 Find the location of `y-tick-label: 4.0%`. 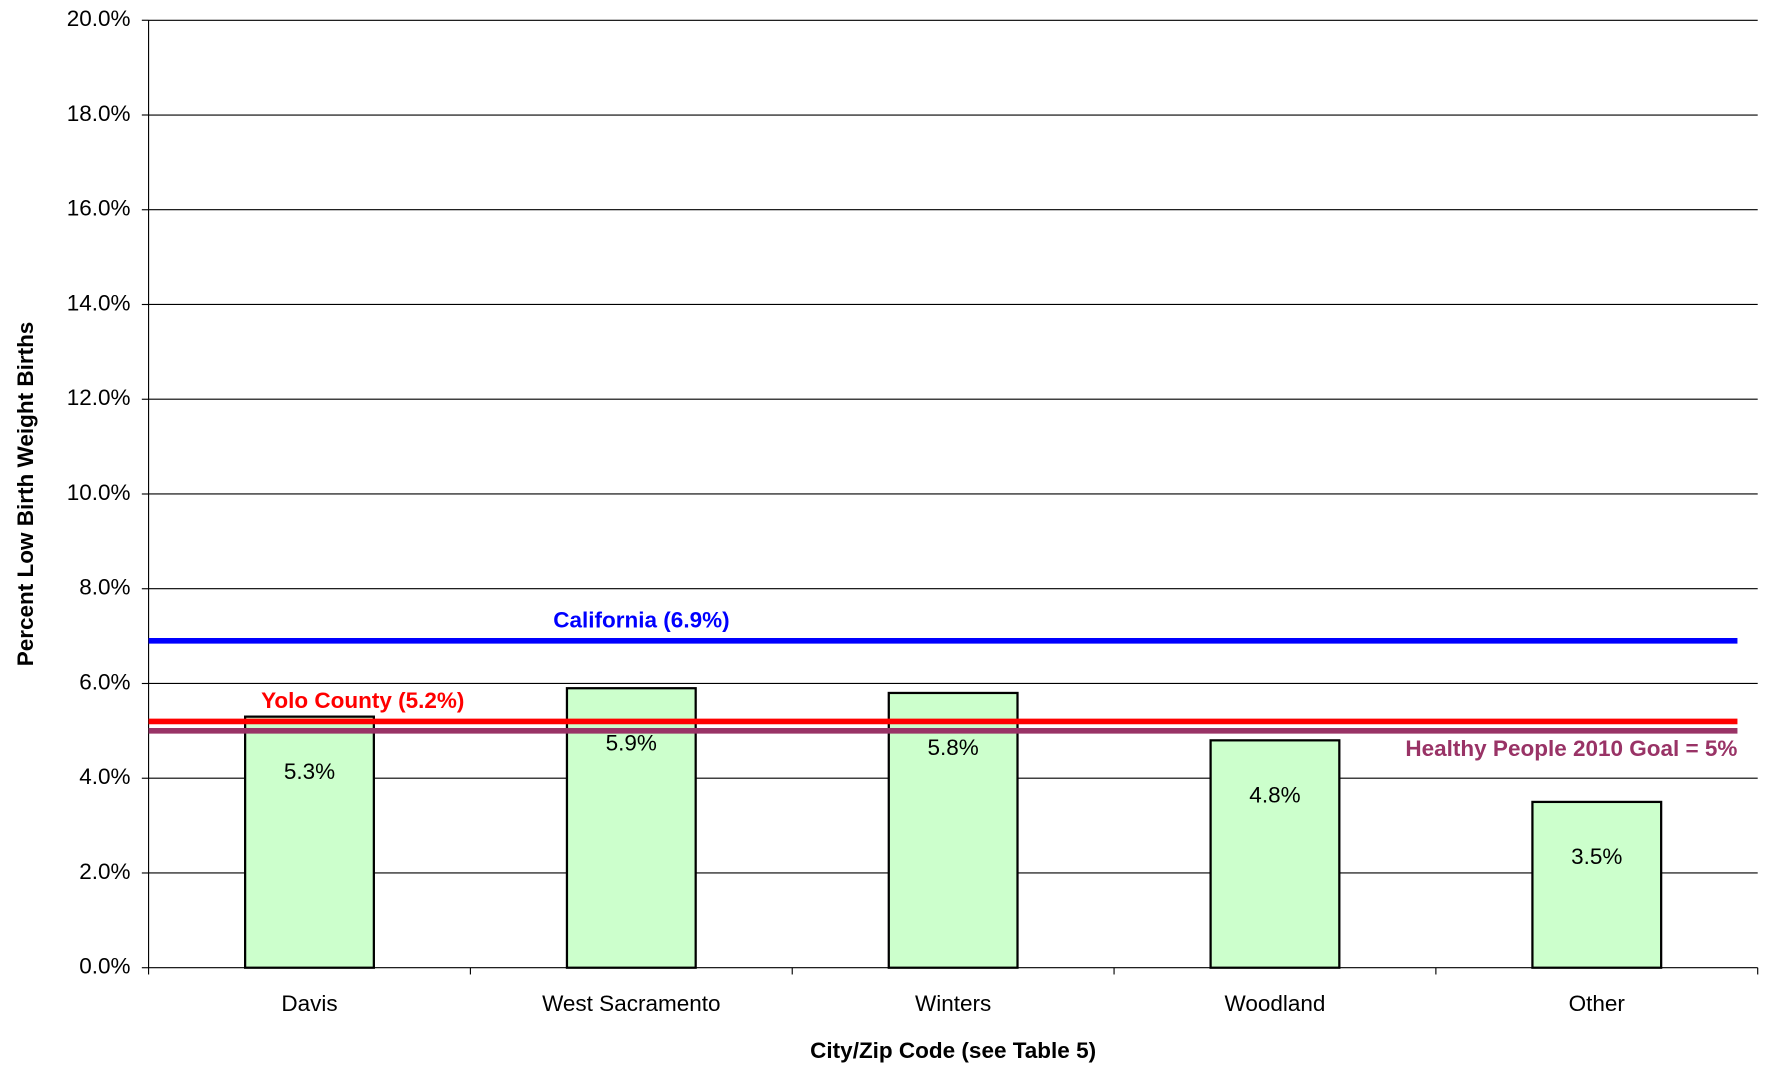

y-tick-label: 4.0% is located at coordinates (104, 776).